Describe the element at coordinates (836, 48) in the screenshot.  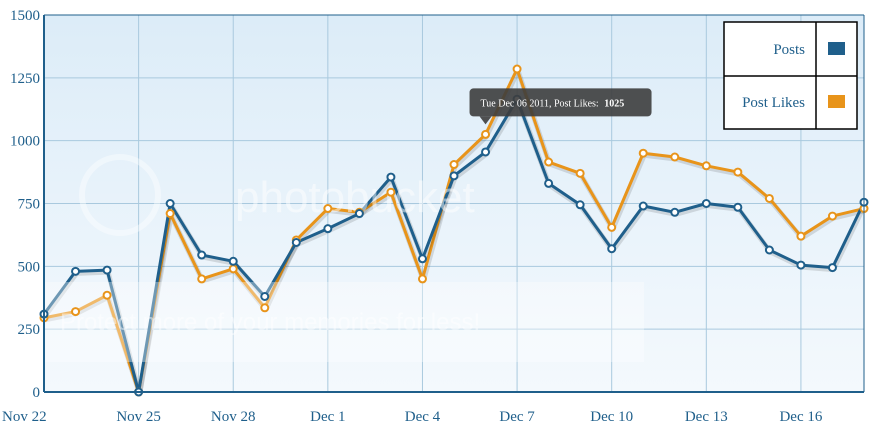
I see `legend-swatch-posts` at that location.